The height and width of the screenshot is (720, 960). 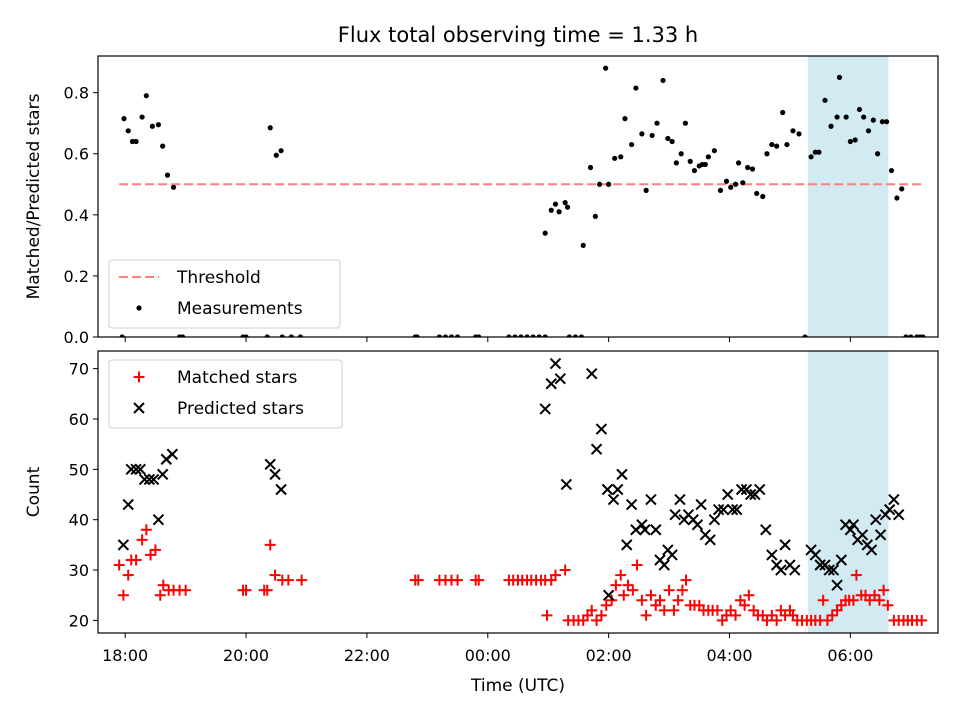 What do you see at coordinates (76, 337) in the screenshot?
I see `y-tick-label: 0.0` at bounding box center [76, 337].